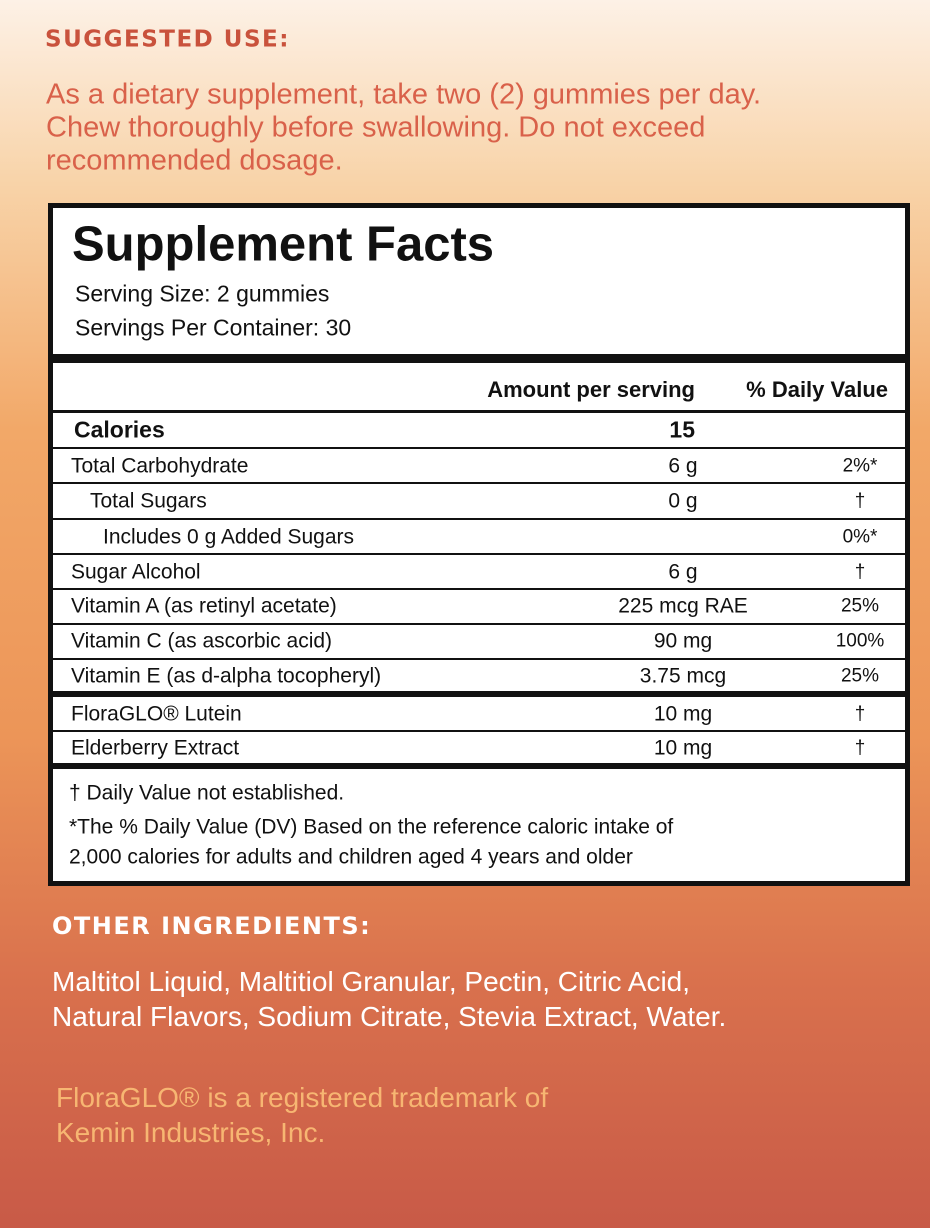  I want to click on panel-title: Supplement Facts, so click(283, 244).